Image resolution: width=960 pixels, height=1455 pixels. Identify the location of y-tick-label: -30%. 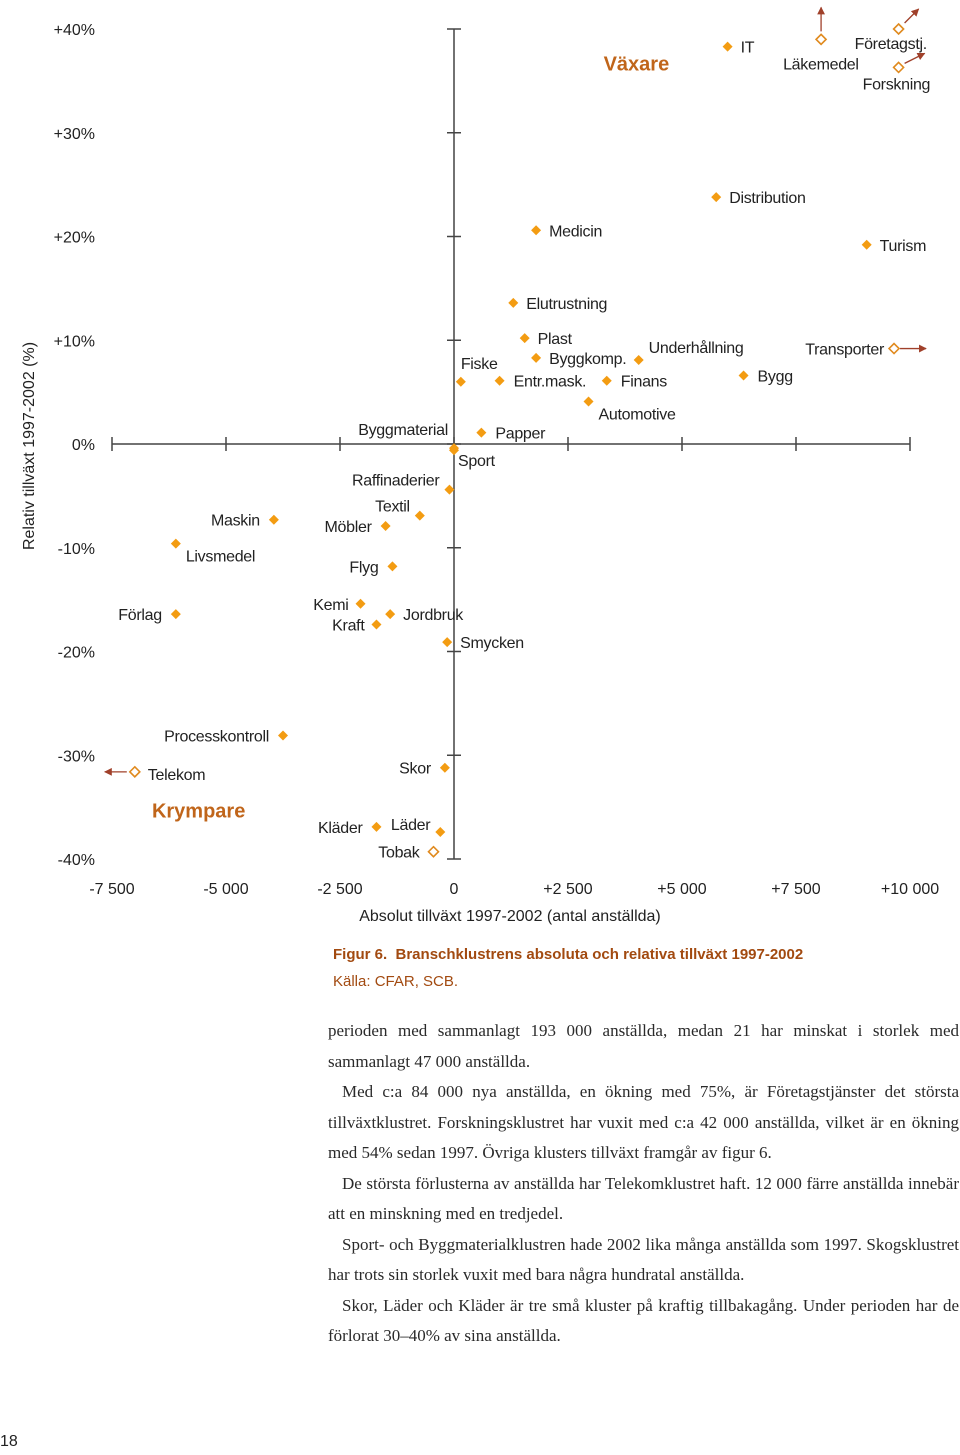
(76, 756).